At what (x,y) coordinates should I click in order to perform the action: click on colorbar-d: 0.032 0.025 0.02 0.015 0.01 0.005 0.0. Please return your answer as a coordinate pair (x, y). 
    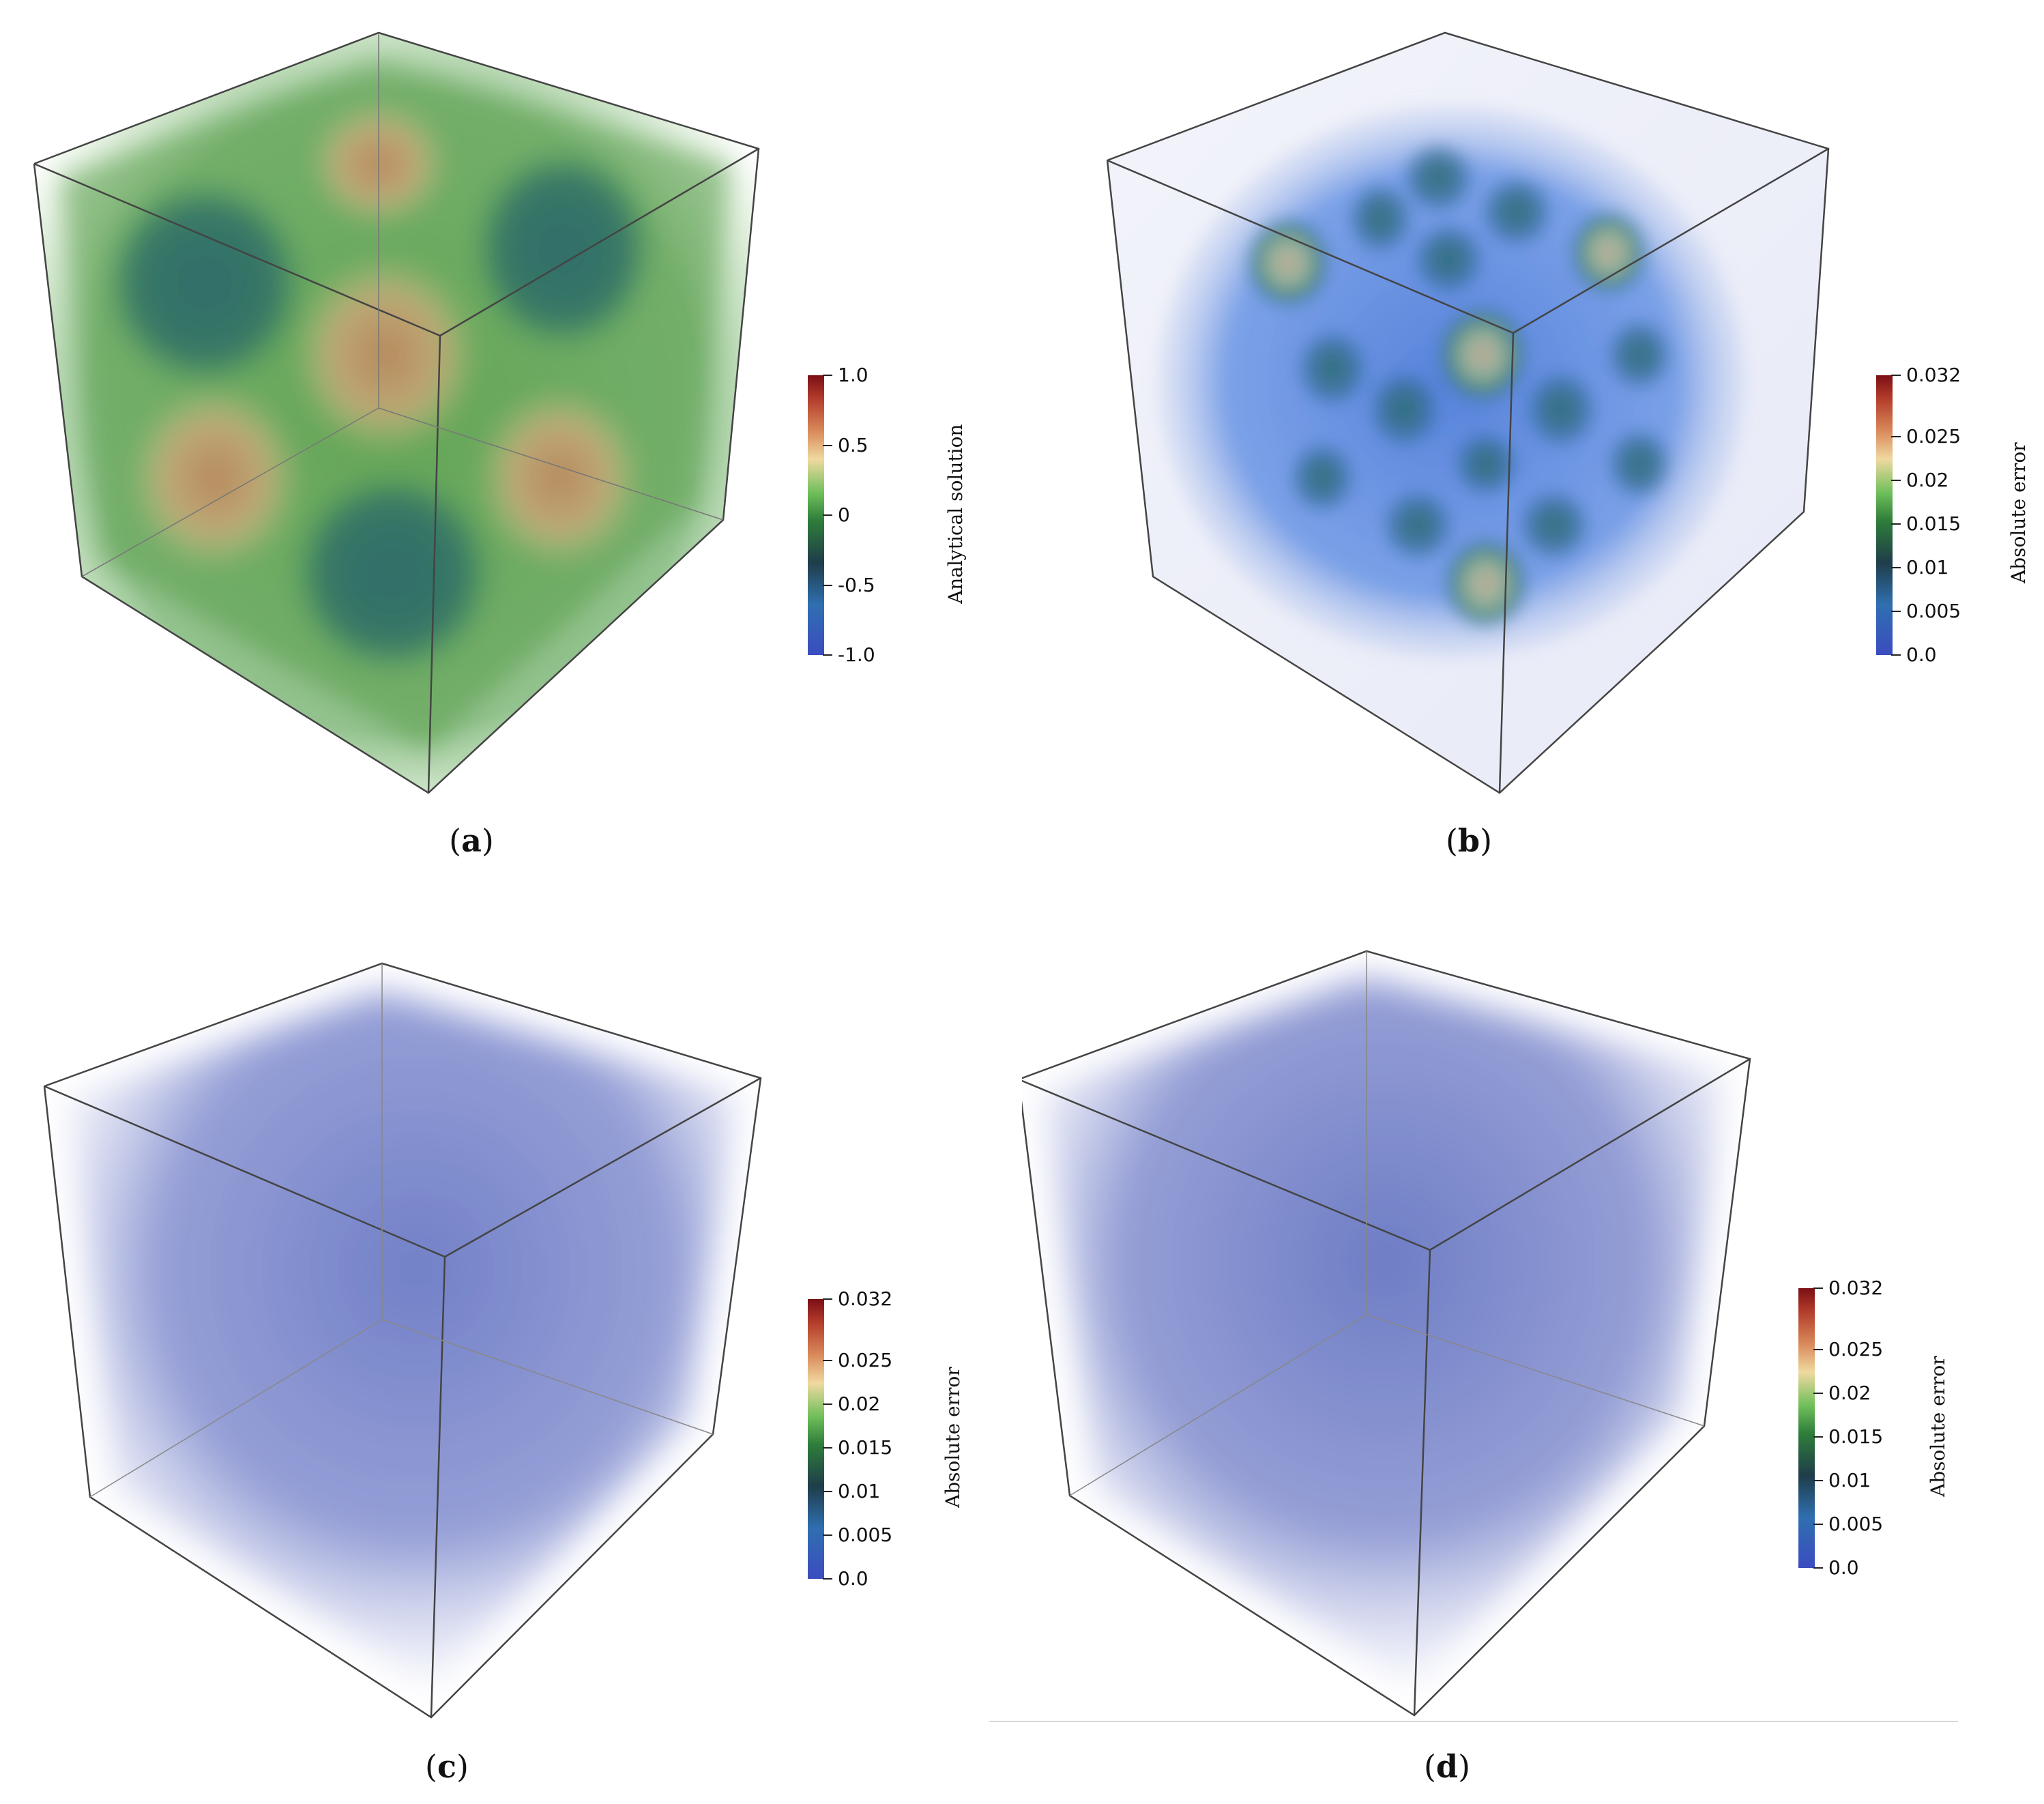
    Looking at the image, I should click on (1840, 1428).